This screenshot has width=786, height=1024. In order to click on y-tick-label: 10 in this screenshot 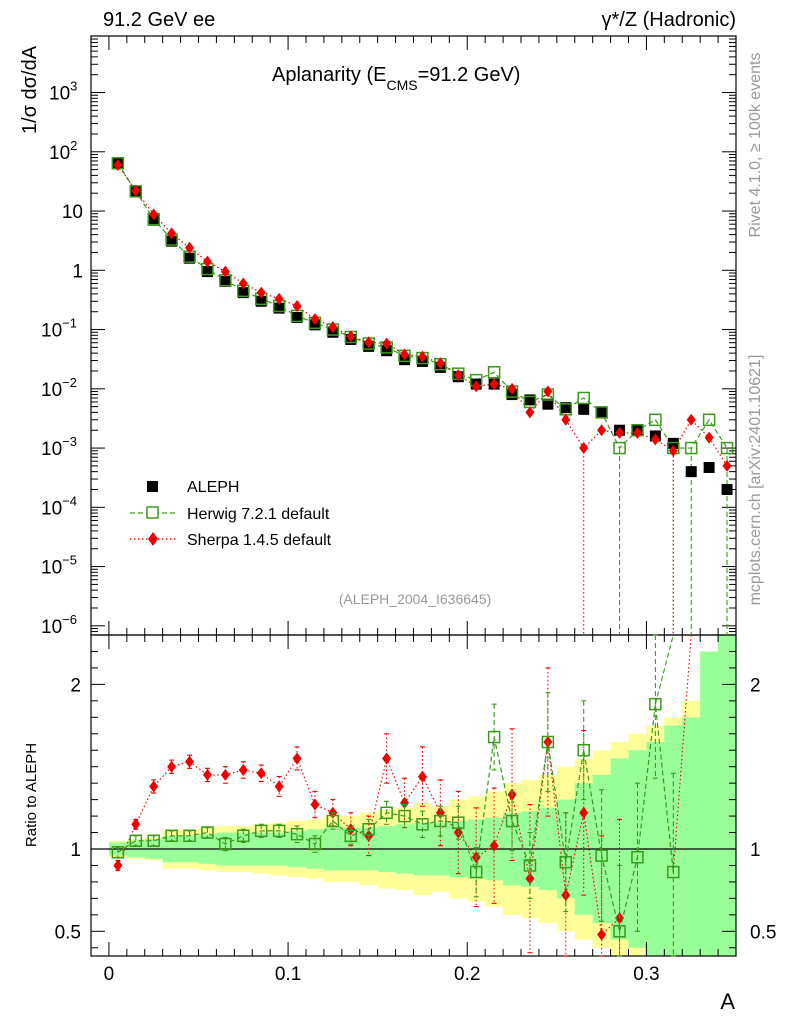, I will do `click(72, 212)`.